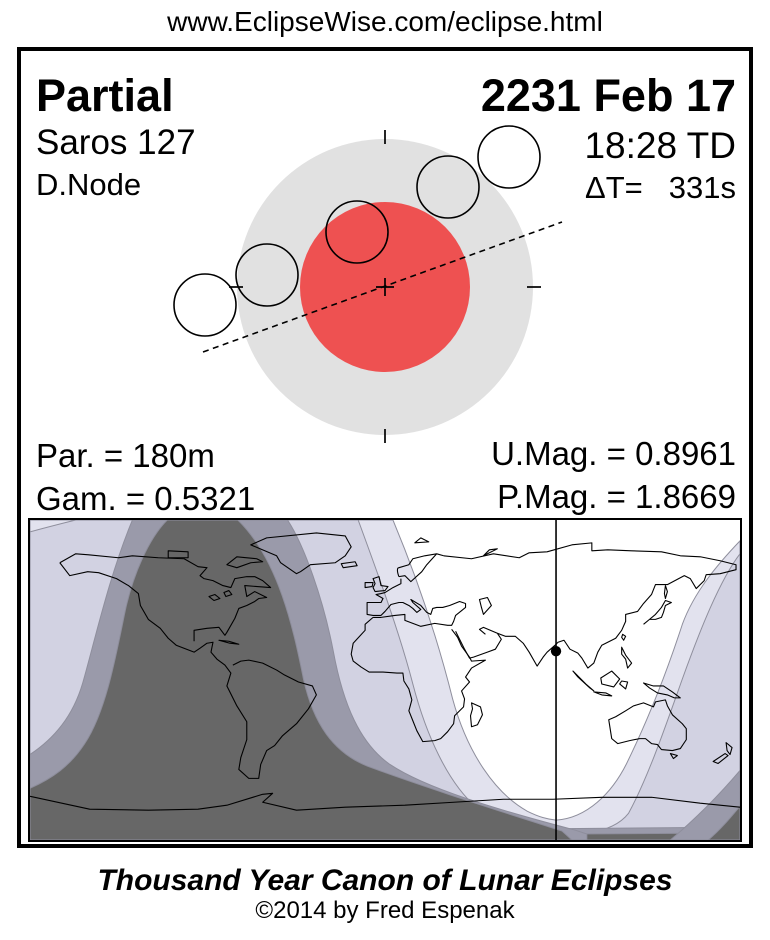  I want to click on delta-t-value: 331s, so click(702, 187).